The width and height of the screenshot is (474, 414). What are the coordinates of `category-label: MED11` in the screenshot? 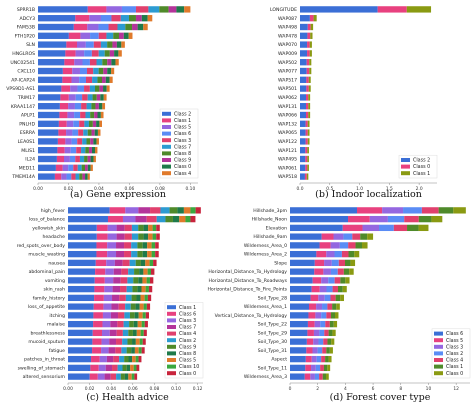 It's located at (27, 168).